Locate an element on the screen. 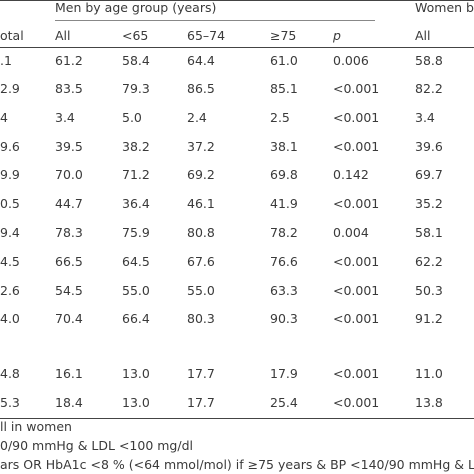 The height and width of the screenshot is (474, 474). table-cell: 44.7 is located at coordinates (69, 203).